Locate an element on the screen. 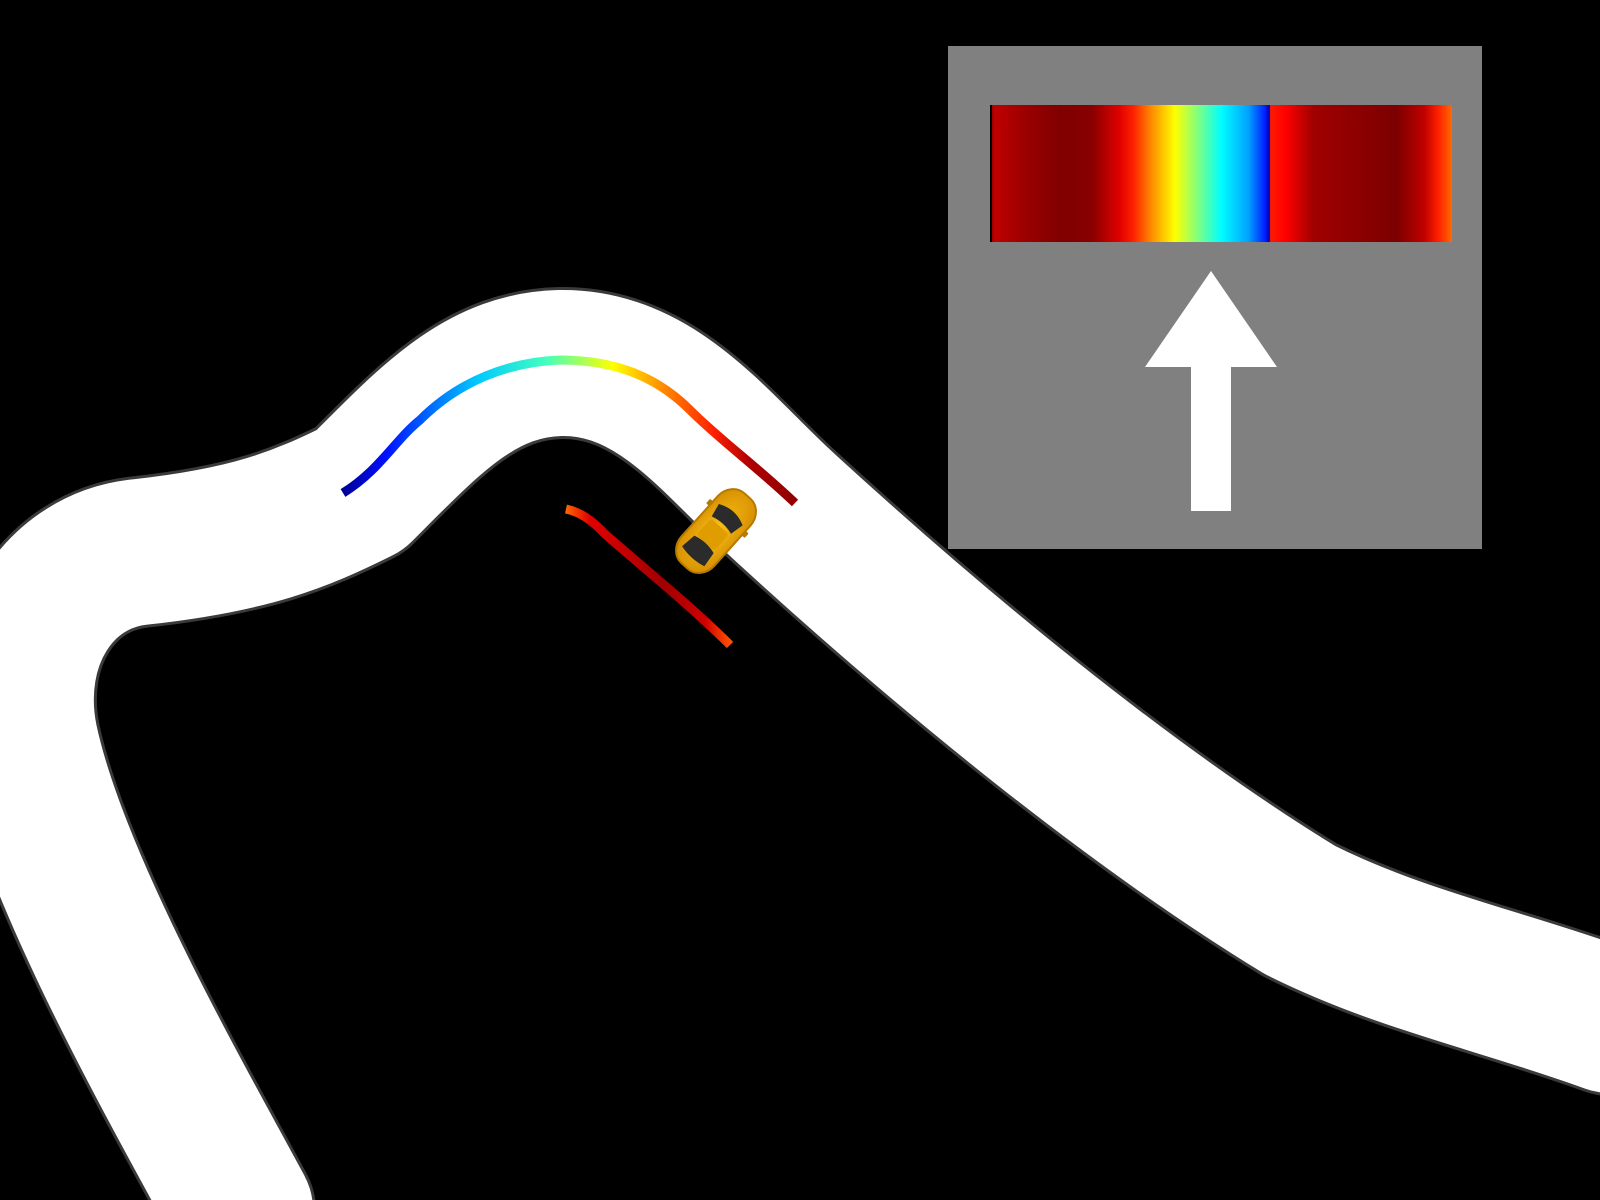  sensor-panel is located at coordinates (1215, 297).